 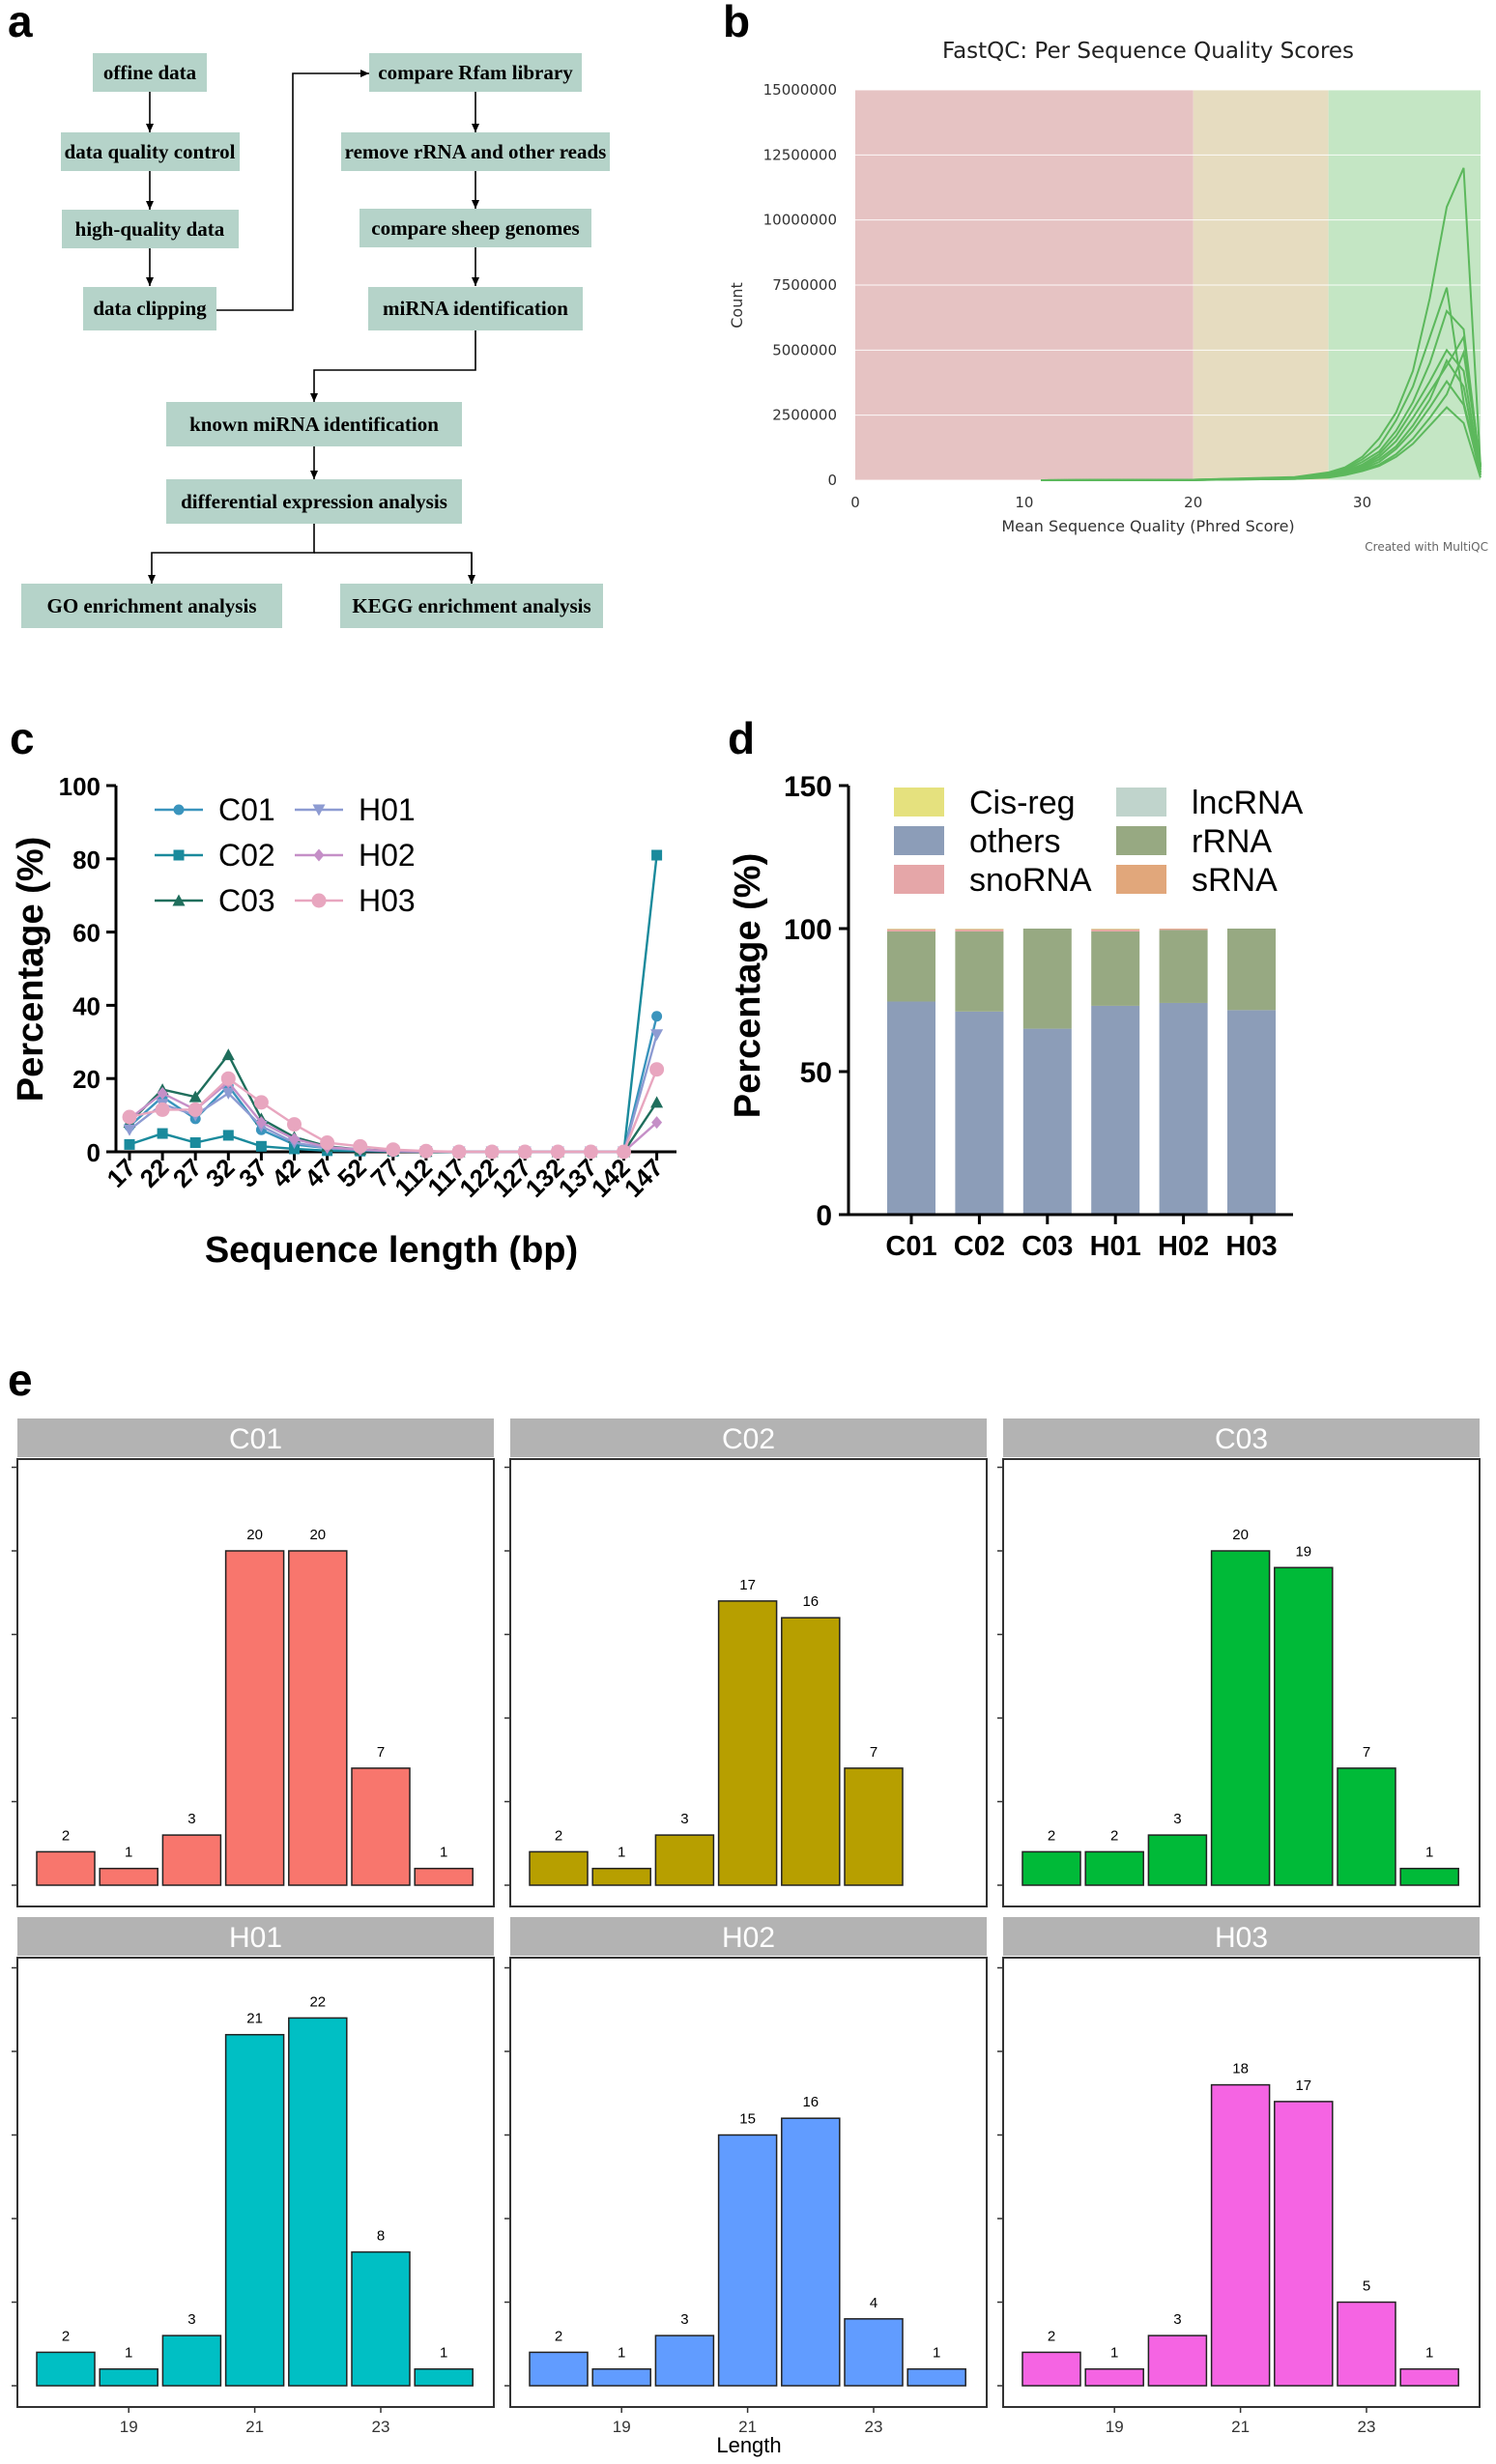 I want to click on legend-label-sRNA: sRNA, so click(x=1235, y=880).